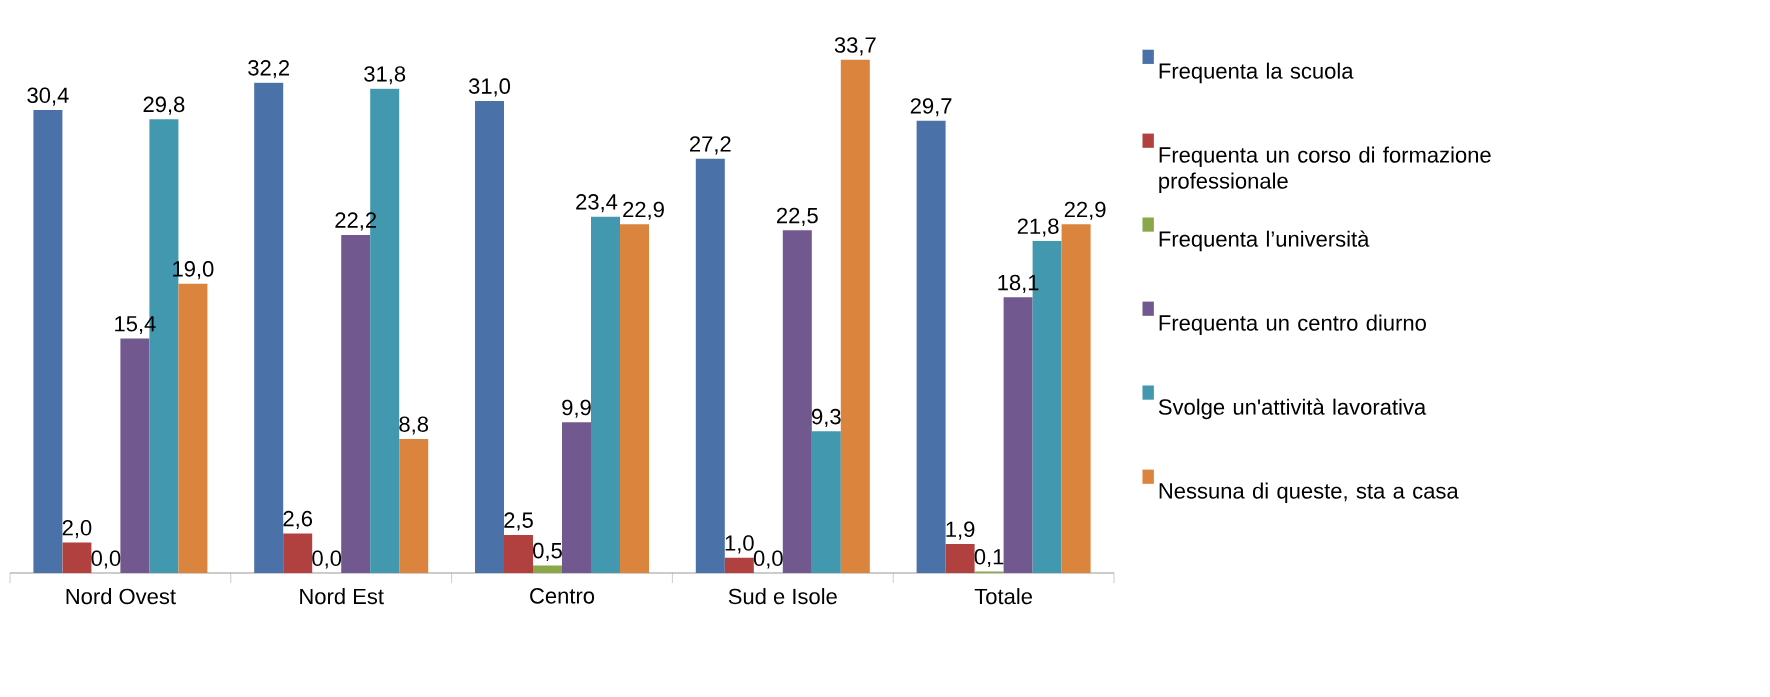 This screenshot has width=1770, height=697. I want to click on data-label: 29,8, so click(164, 105).